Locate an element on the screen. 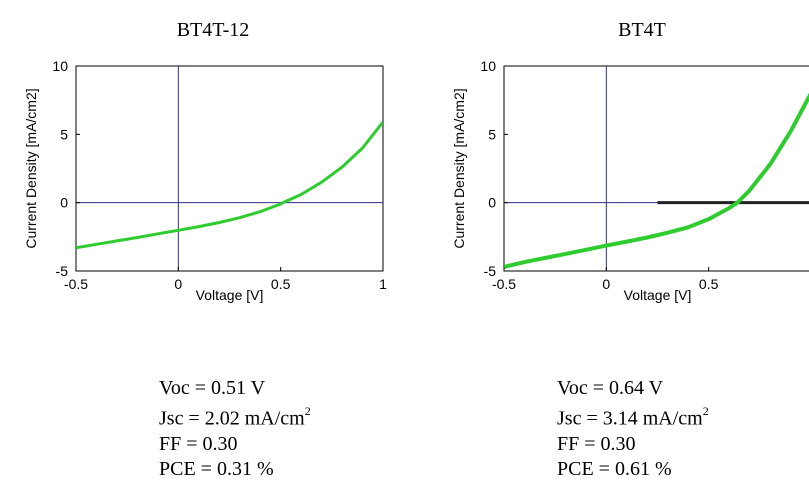  jsc-text: Jsc = 3.14 mA/cm is located at coordinates (630, 418).